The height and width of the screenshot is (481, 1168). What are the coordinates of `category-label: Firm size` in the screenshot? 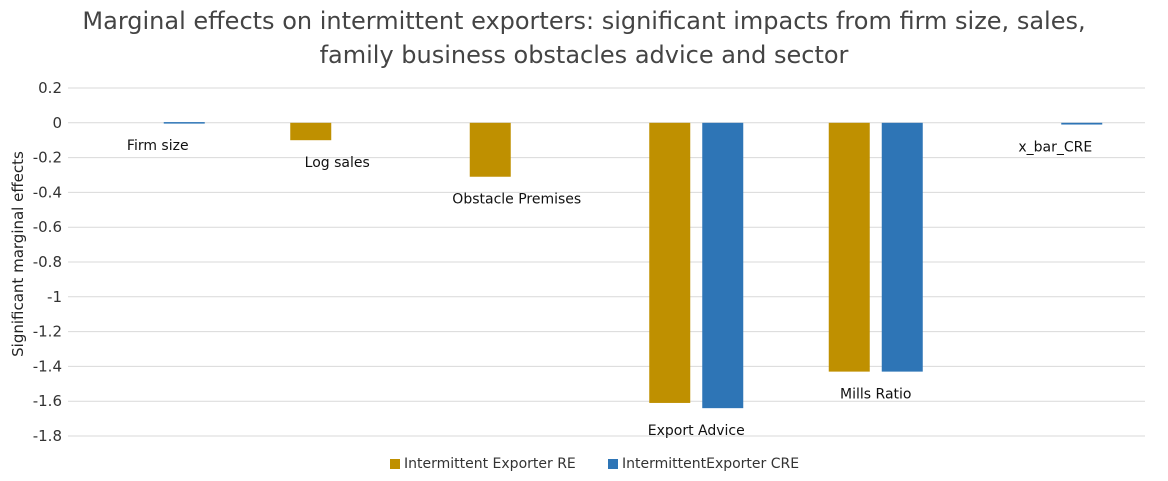 It's located at (158, 146).